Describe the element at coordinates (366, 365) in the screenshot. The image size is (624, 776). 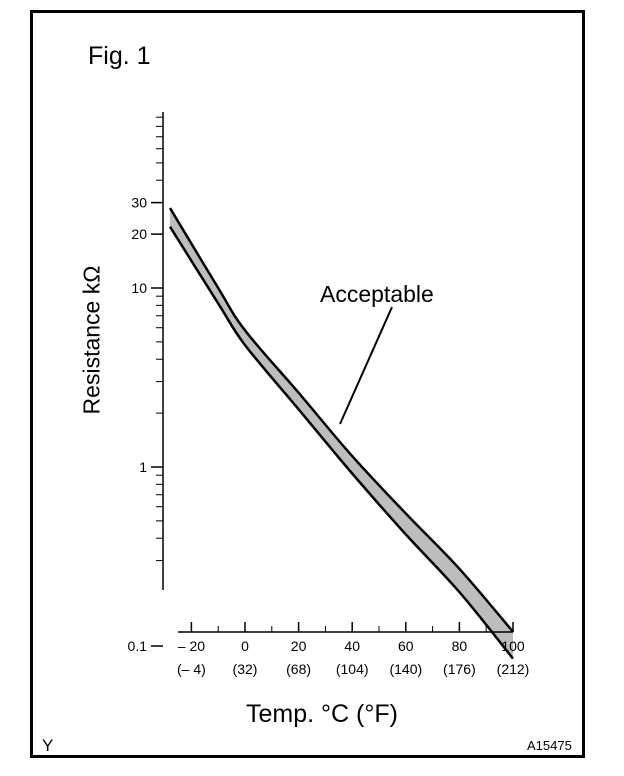
I see `annotation-pointer` at that location.